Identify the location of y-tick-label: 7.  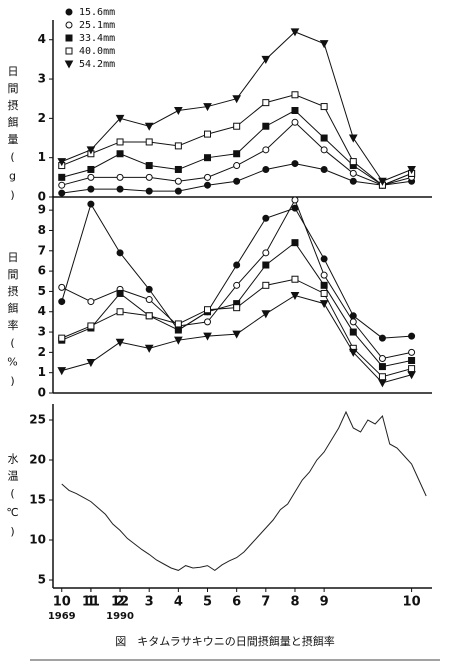
(42, 250).